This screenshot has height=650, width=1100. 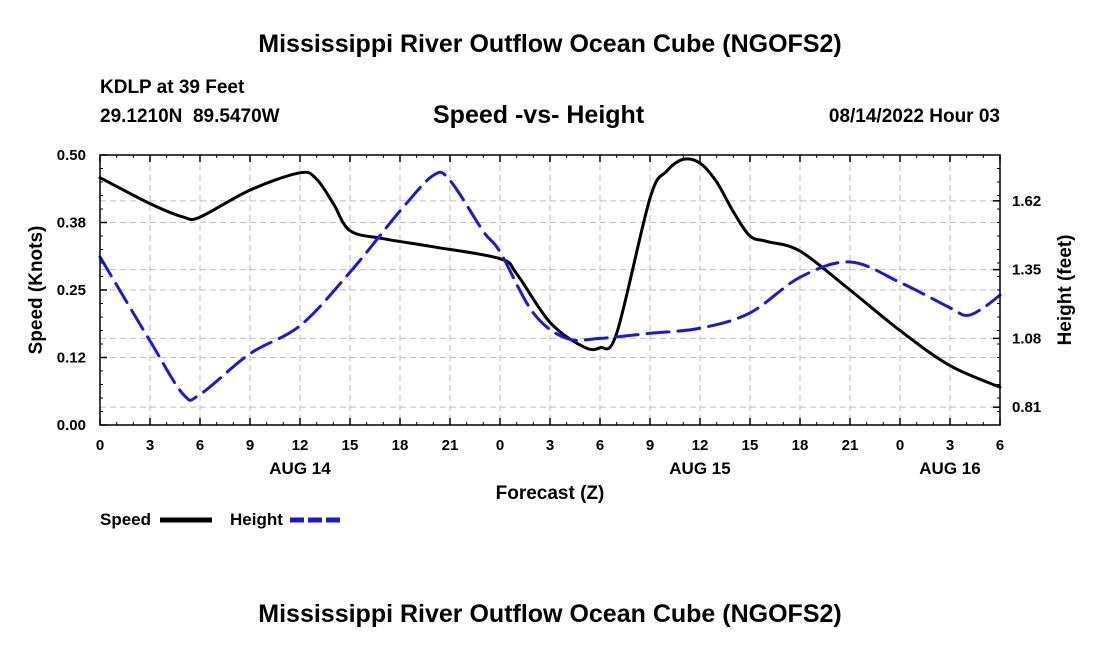 What do you see at coordinates (1065, 290) in the screenshot?
I see `y2-axis-title: Height (feet)` at bounding box center [1065, 290].